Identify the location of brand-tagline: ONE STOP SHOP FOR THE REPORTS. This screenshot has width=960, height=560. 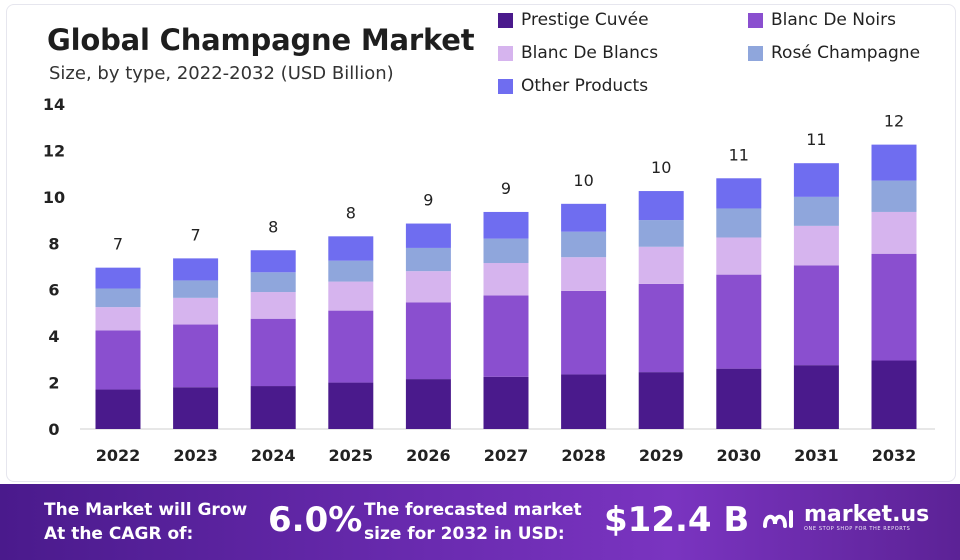
(857, 529).